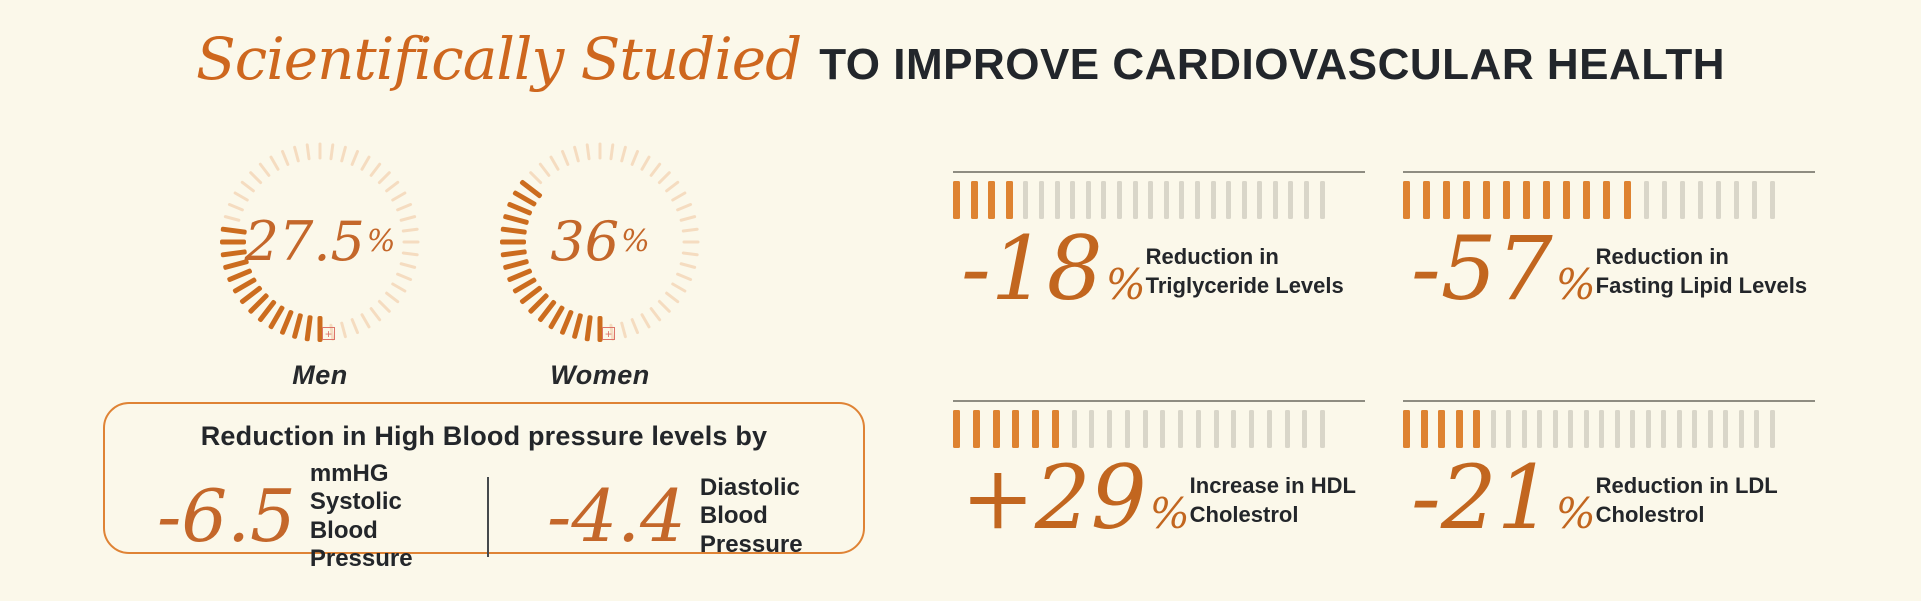 The height and width of the screenshot is (601, 1921). I want to click on stat-triglyceride-label: Reduction in Triglyceride Levels, so click(1244, 271).